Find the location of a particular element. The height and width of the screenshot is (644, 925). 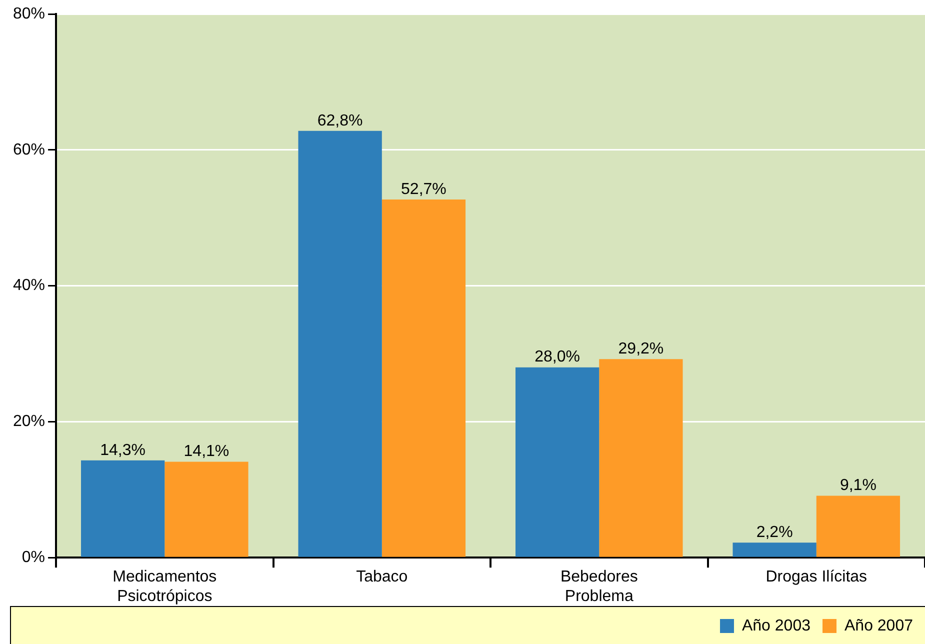

legend-label: Año 2003 is located at coordinates (776, 625).